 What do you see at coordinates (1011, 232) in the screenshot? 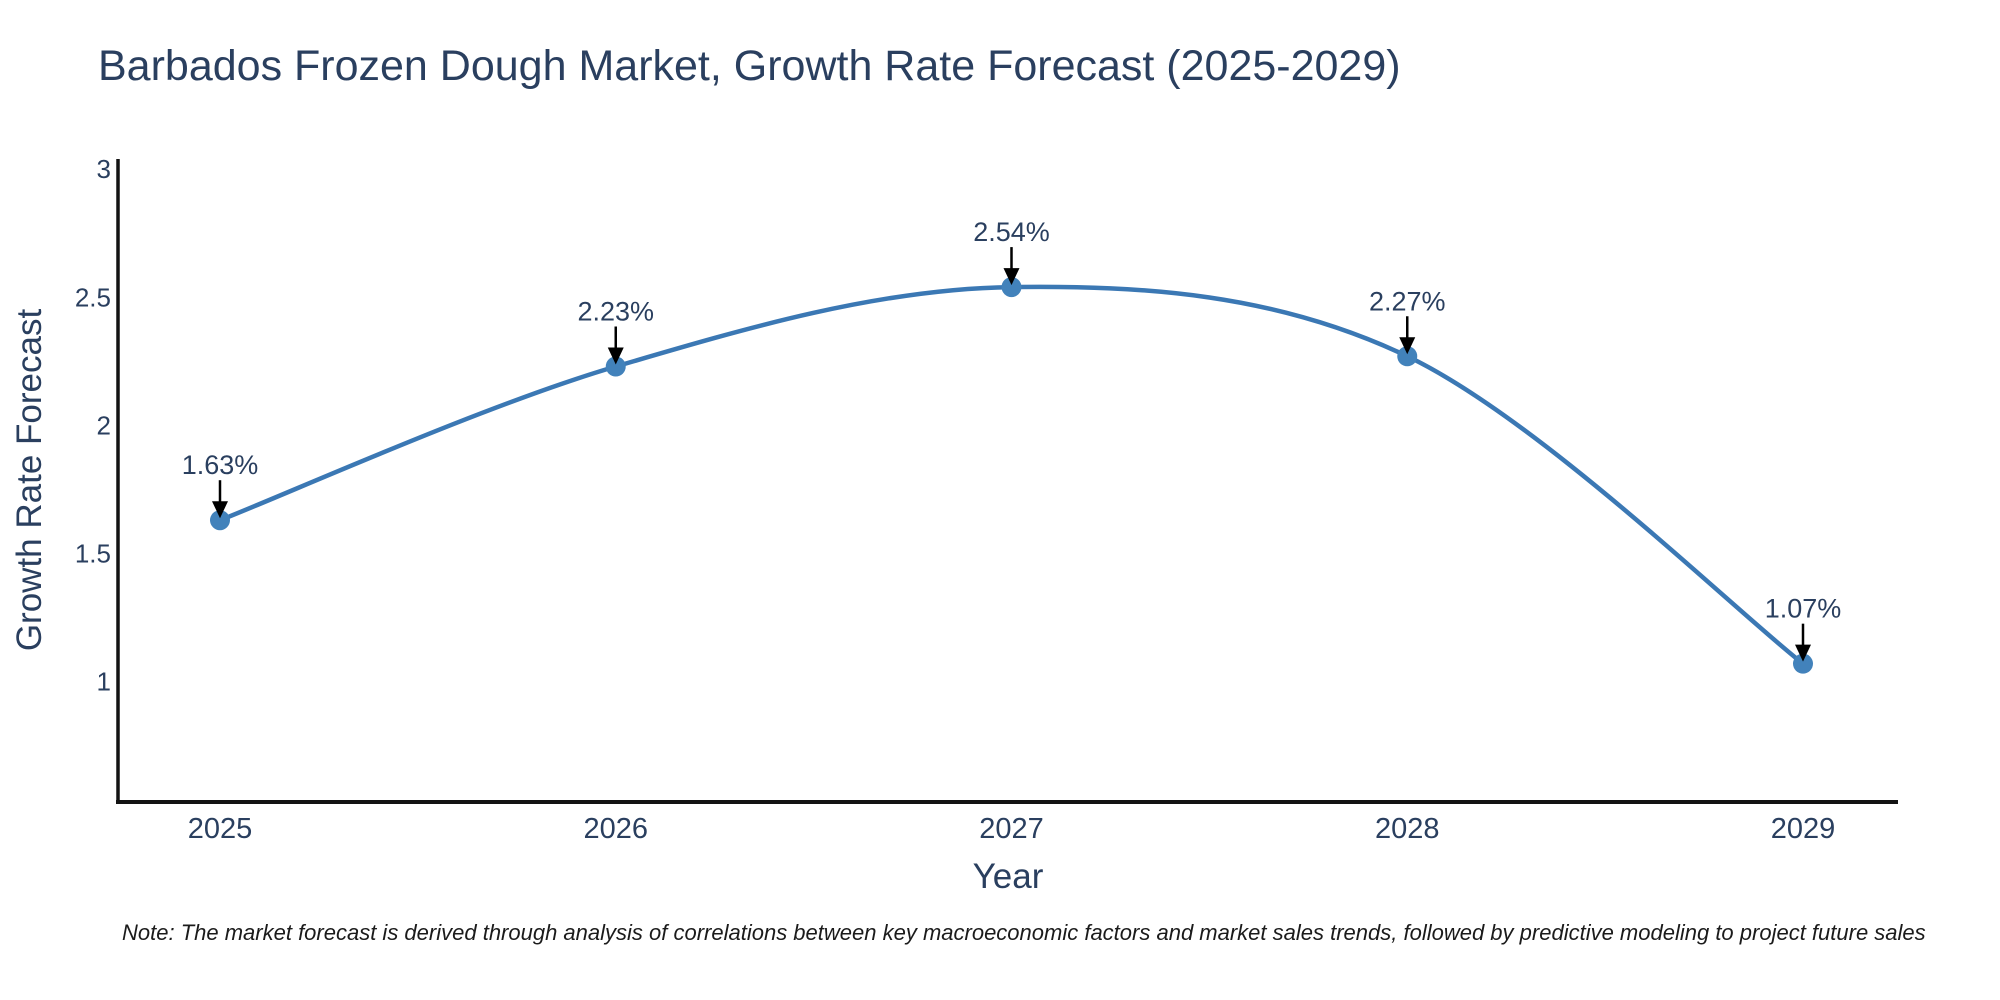
I see `point-value-label: 2.54%` at bounding box center [1011, 232].